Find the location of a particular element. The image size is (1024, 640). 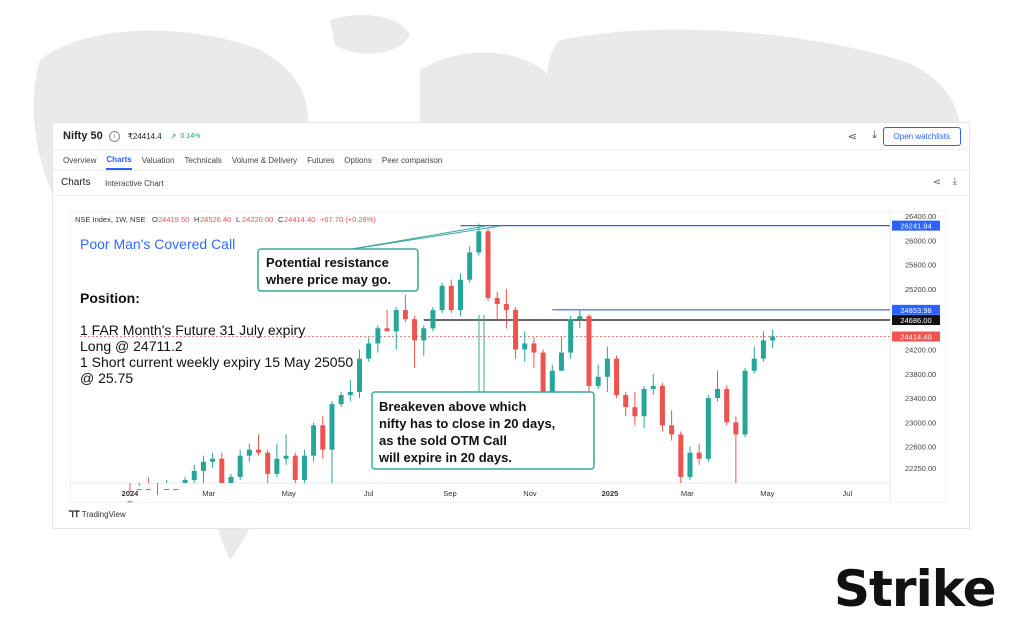

chart-info-close-label: C is located at coordinates (281, 219).